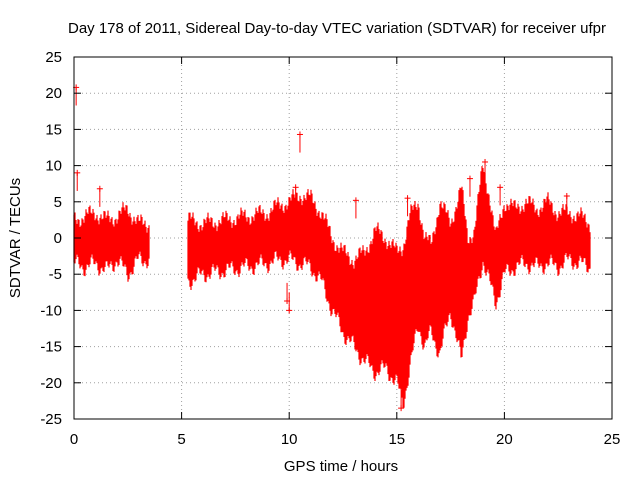 The height and width of the screenshot is (480, 640). What do you see at coordinates (181, 439) in the screenshot?
I see `x-tick-label: 5` at bounding box center [181, 439].